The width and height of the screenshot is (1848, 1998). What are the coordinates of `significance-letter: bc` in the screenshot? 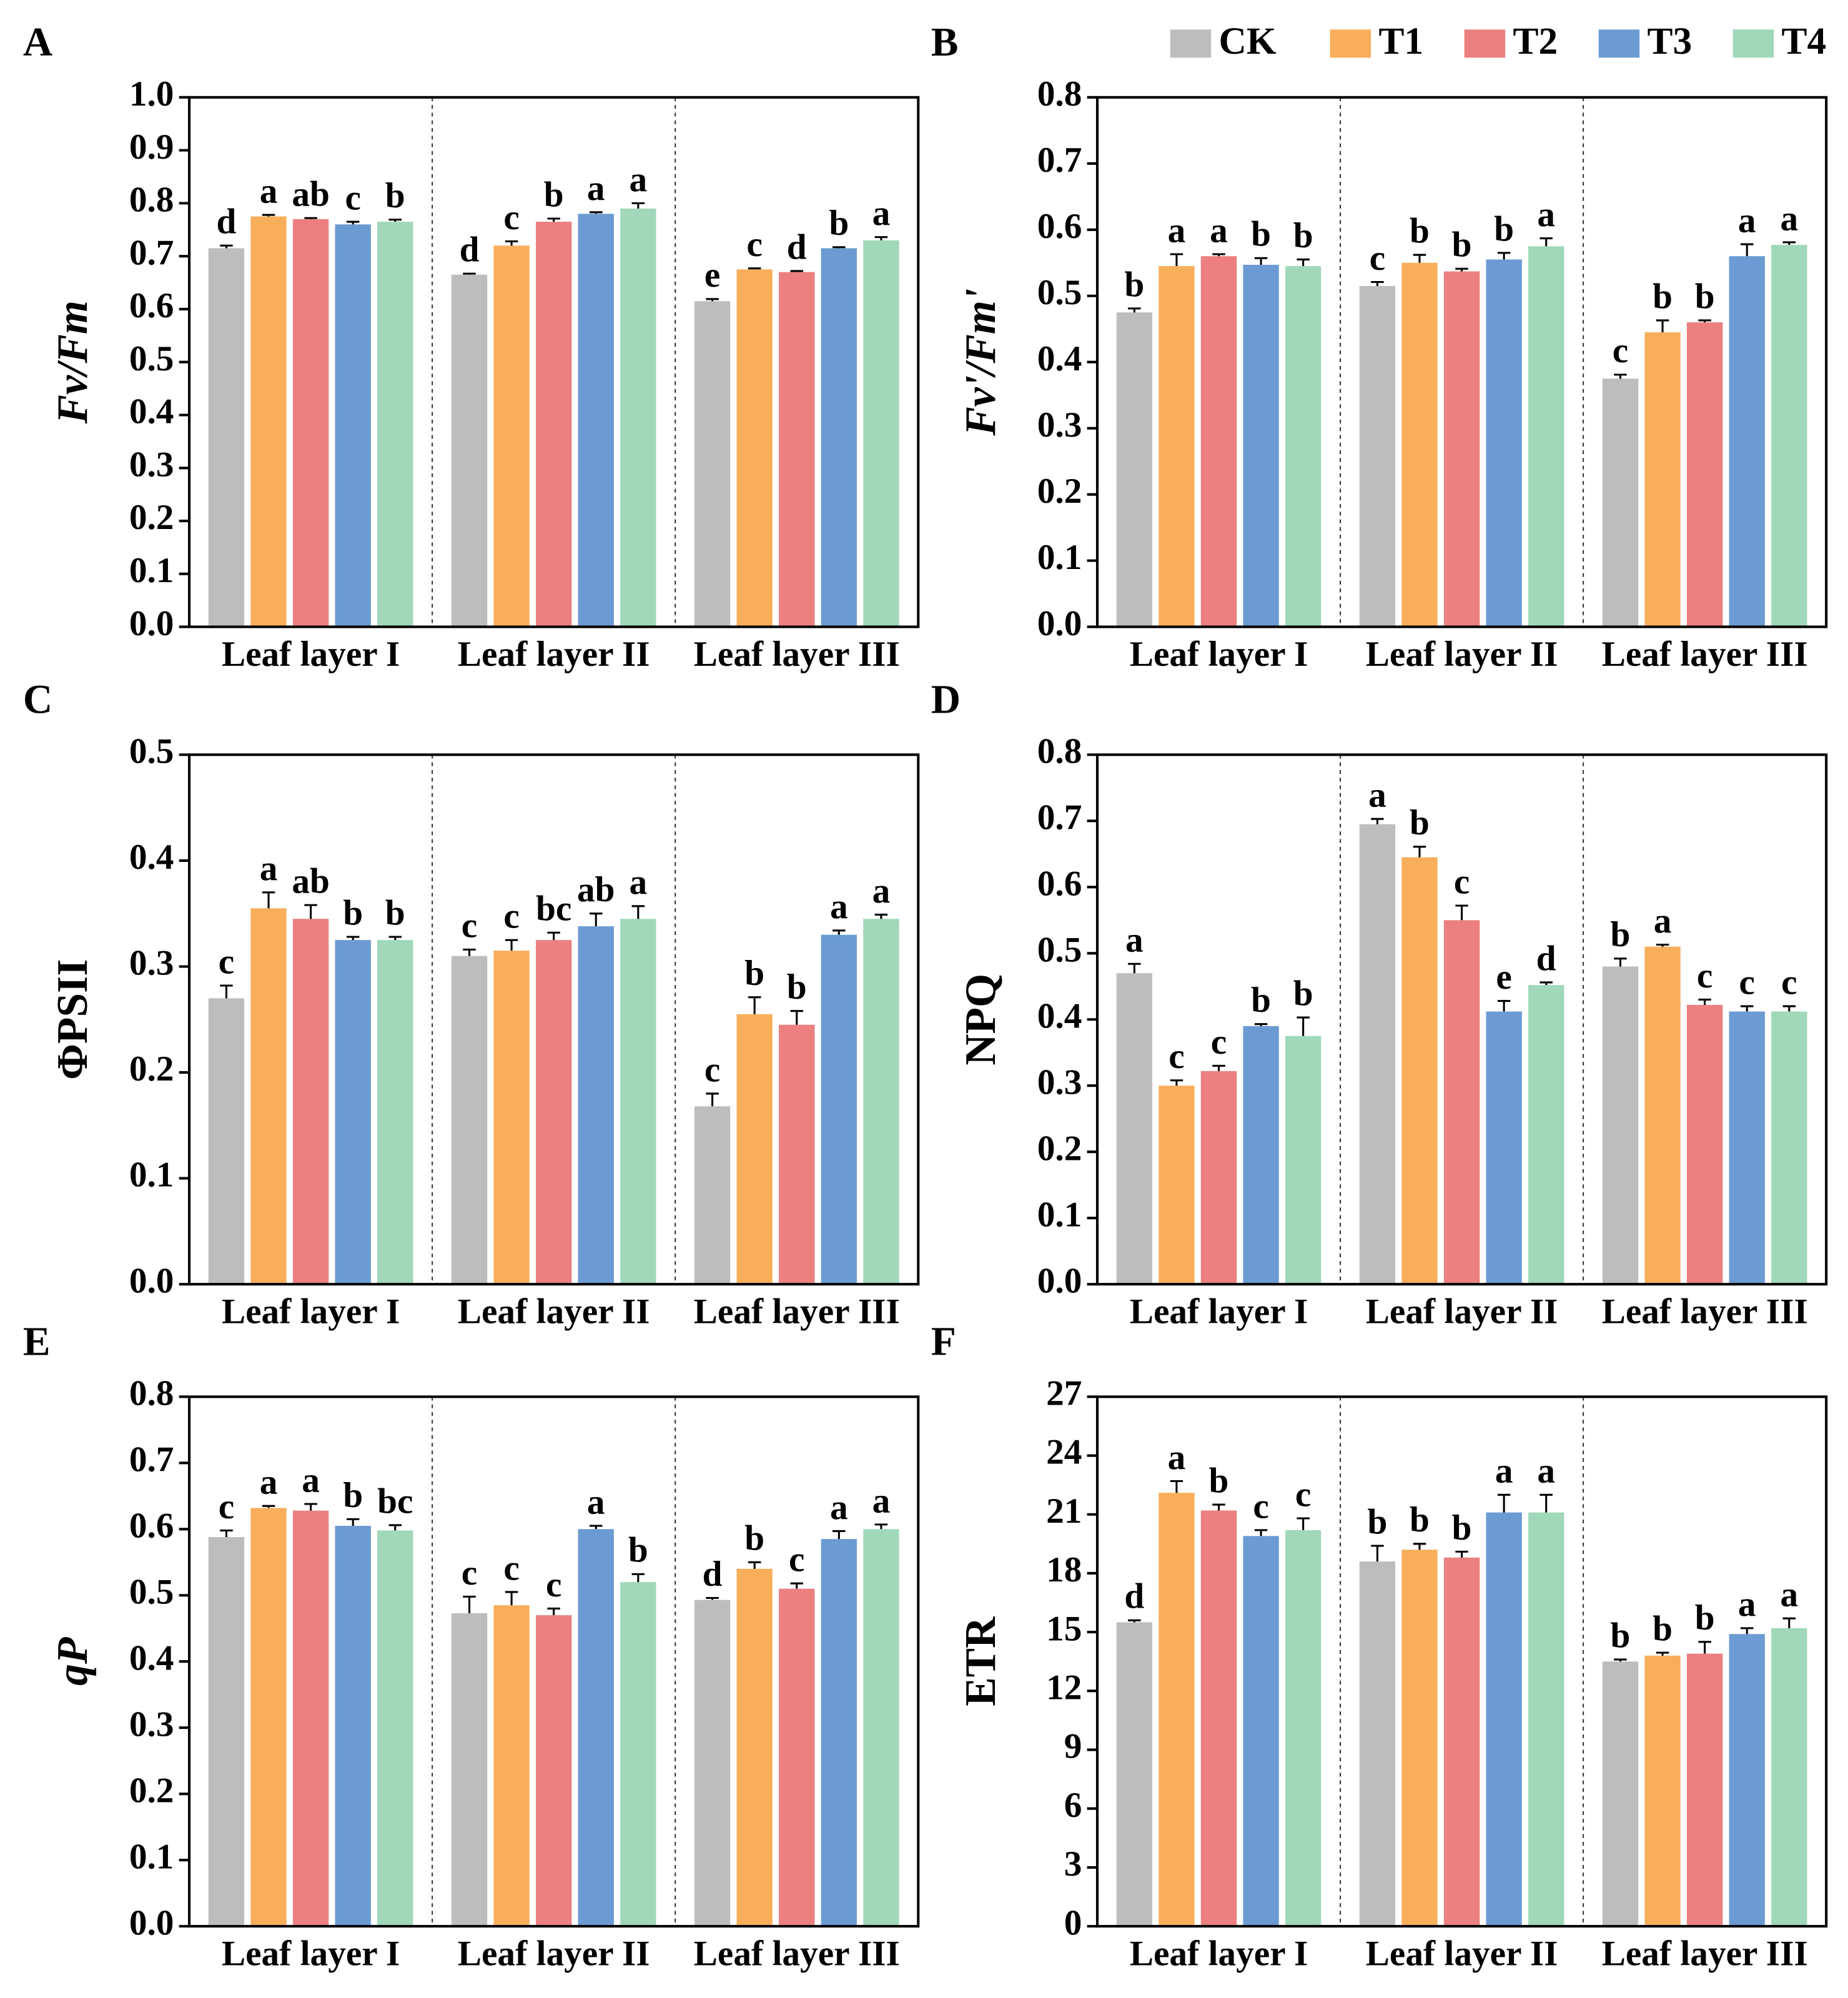 It's located at (395, 1501).